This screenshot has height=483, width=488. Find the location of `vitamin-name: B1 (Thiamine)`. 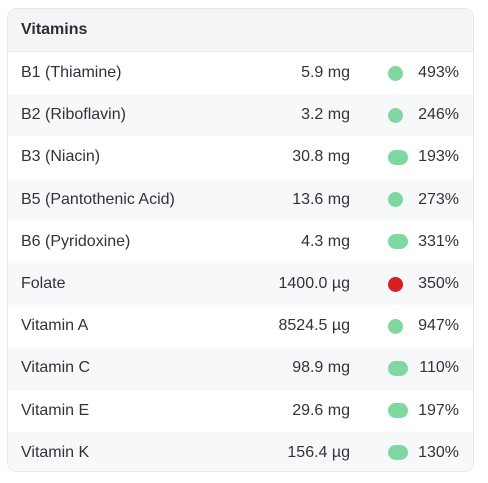

vitamin-name: B1 (Thiamine) is located at coordinates (71, 73).